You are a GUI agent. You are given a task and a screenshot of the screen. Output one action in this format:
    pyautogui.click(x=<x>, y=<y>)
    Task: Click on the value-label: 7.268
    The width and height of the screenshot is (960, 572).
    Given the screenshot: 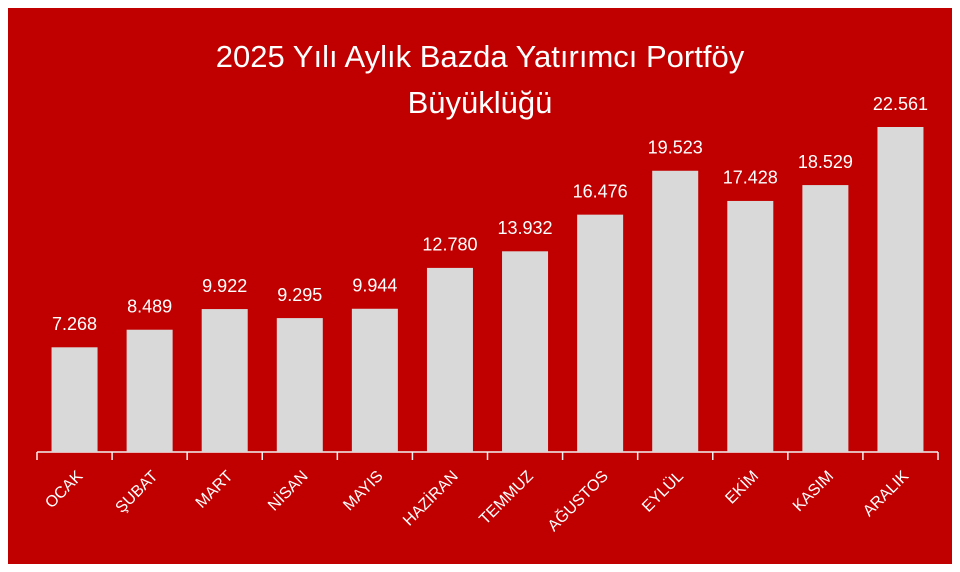 What is the action you would take?
    pyautogui.click(x=74, y=324)
    